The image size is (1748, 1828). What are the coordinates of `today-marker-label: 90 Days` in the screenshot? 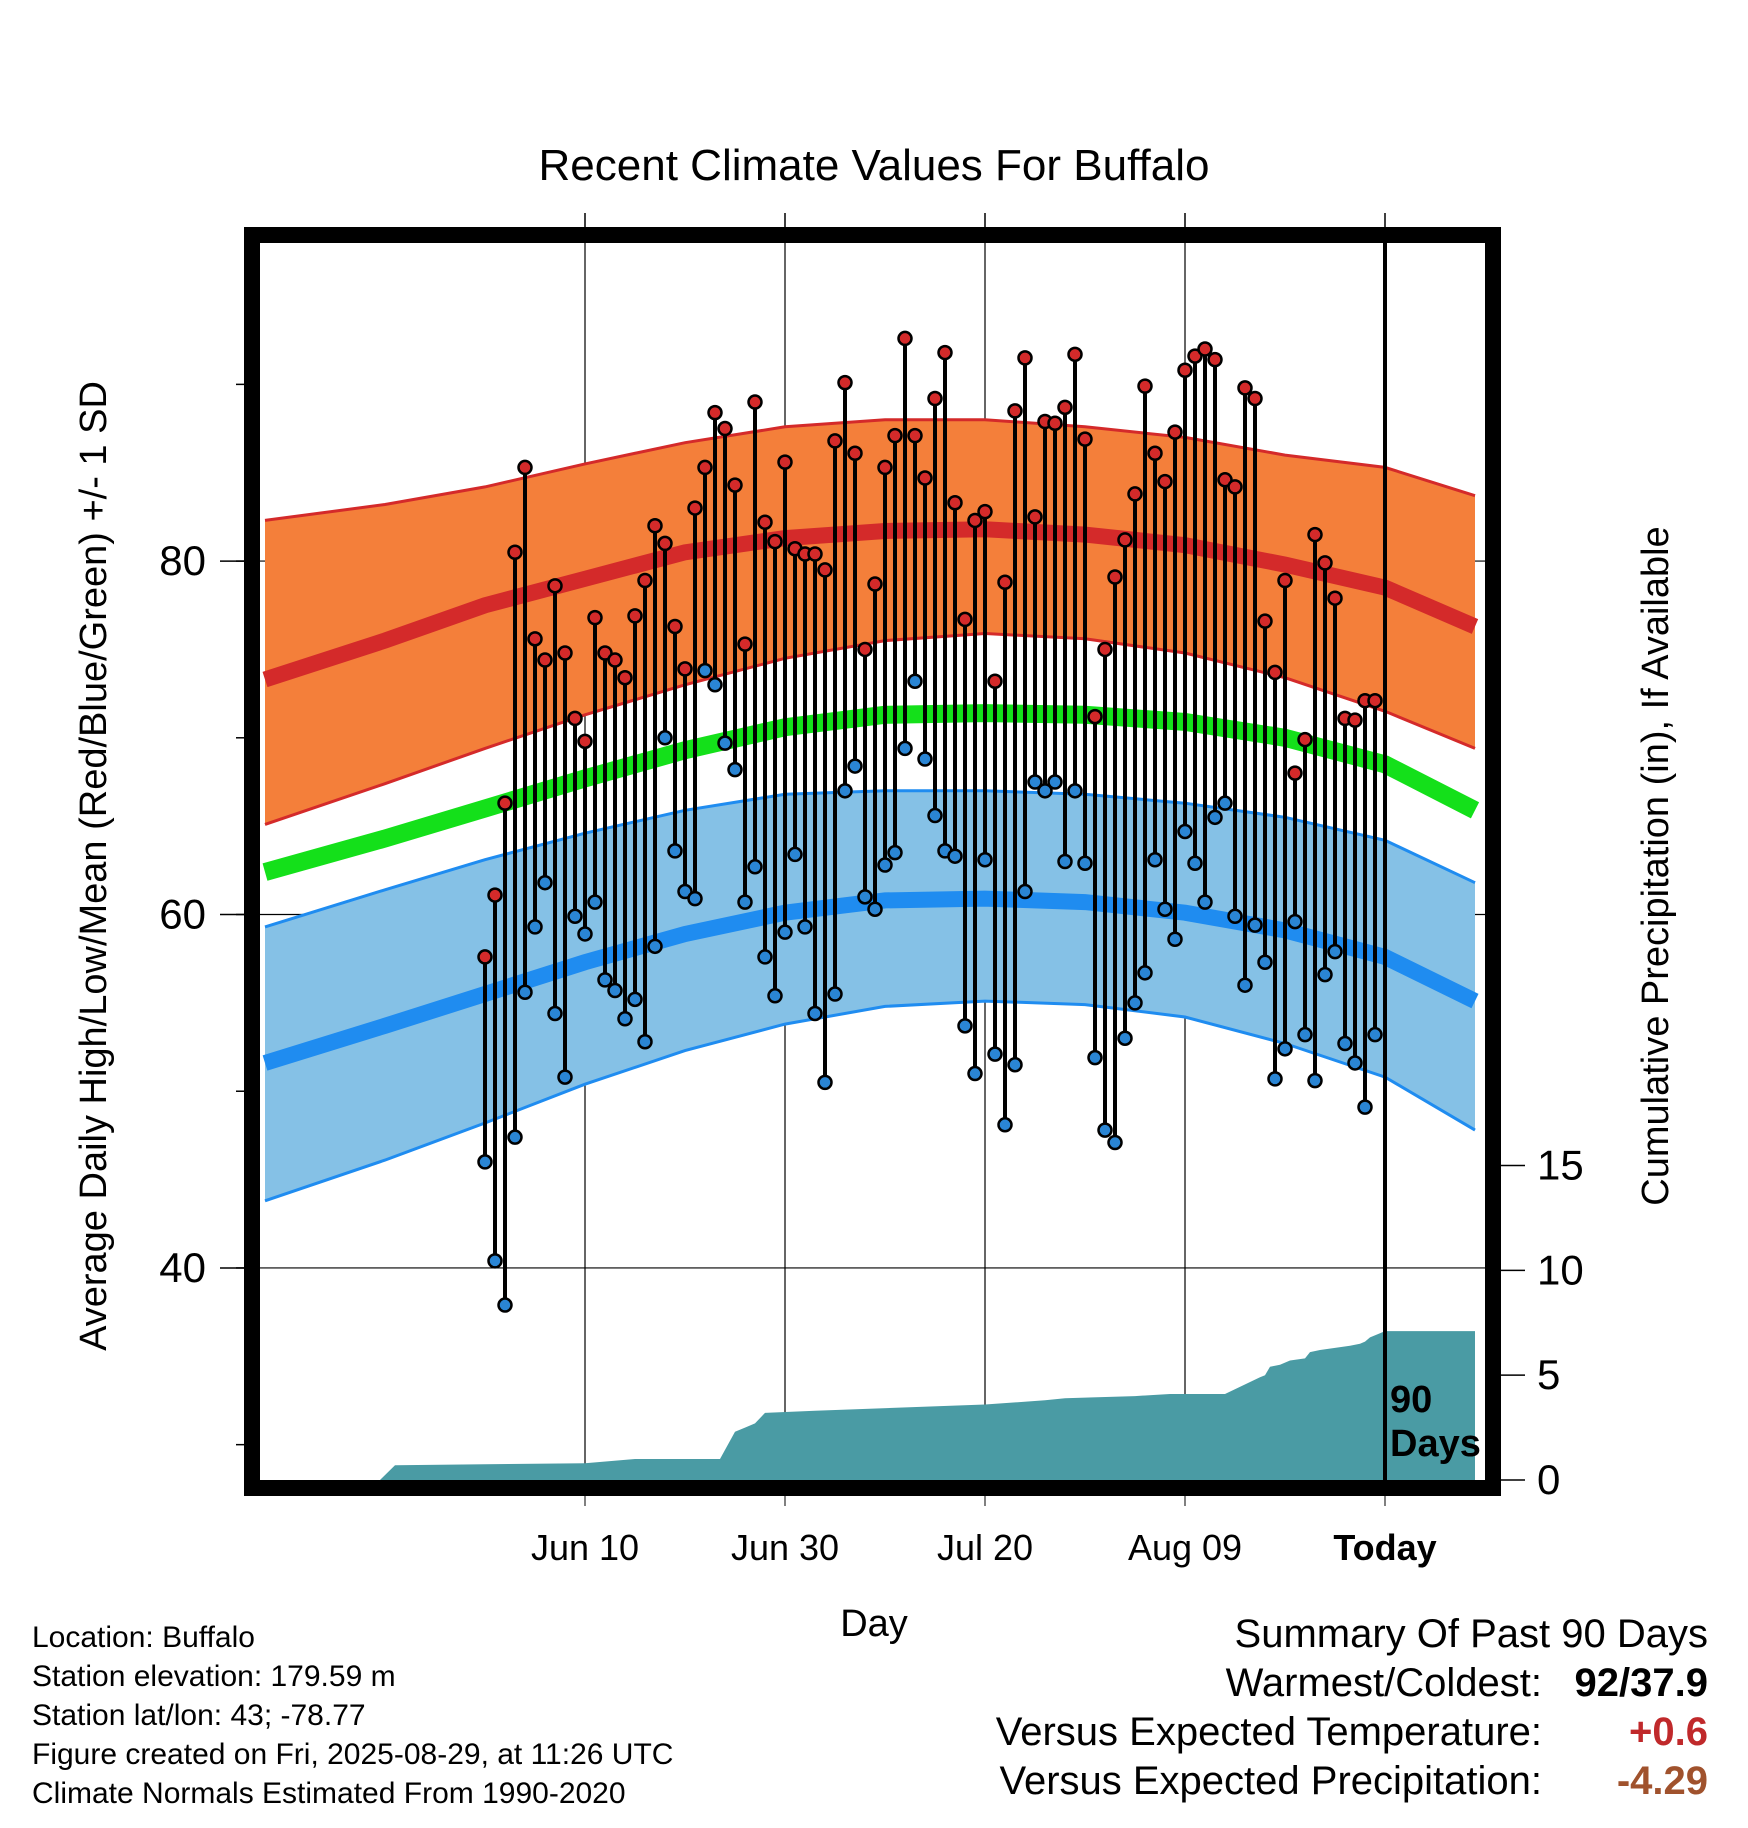 It's located at (1435, 1422).